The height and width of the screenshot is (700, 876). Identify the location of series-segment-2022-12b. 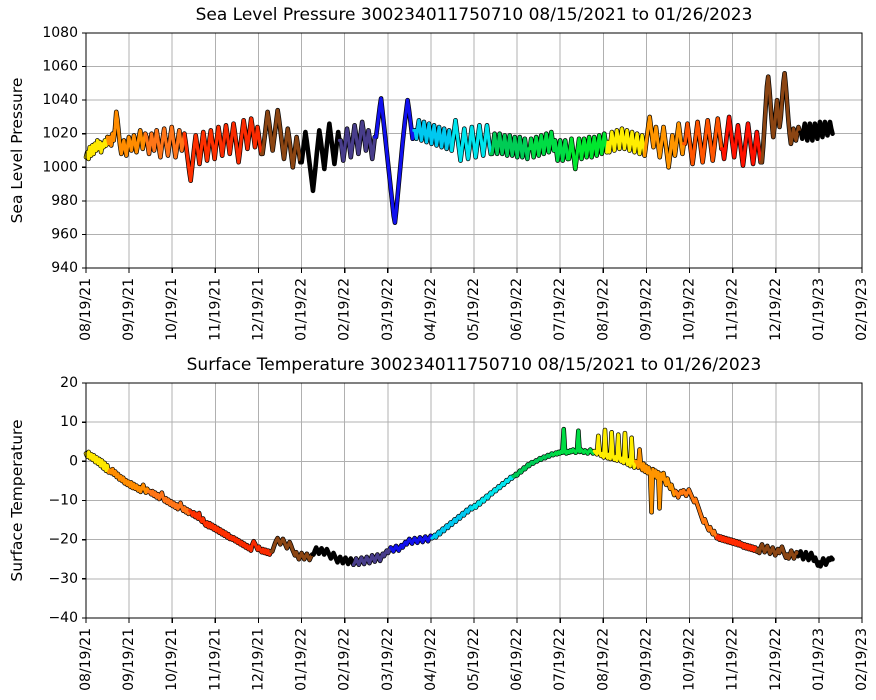
(780, 117).